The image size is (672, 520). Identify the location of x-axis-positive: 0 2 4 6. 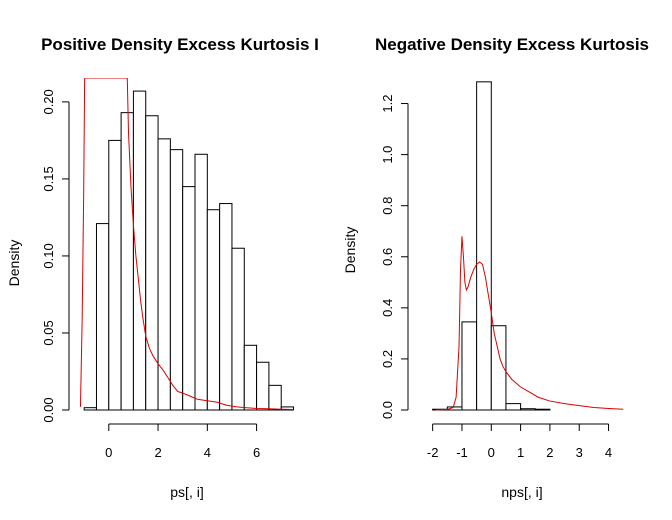
(182, 441).